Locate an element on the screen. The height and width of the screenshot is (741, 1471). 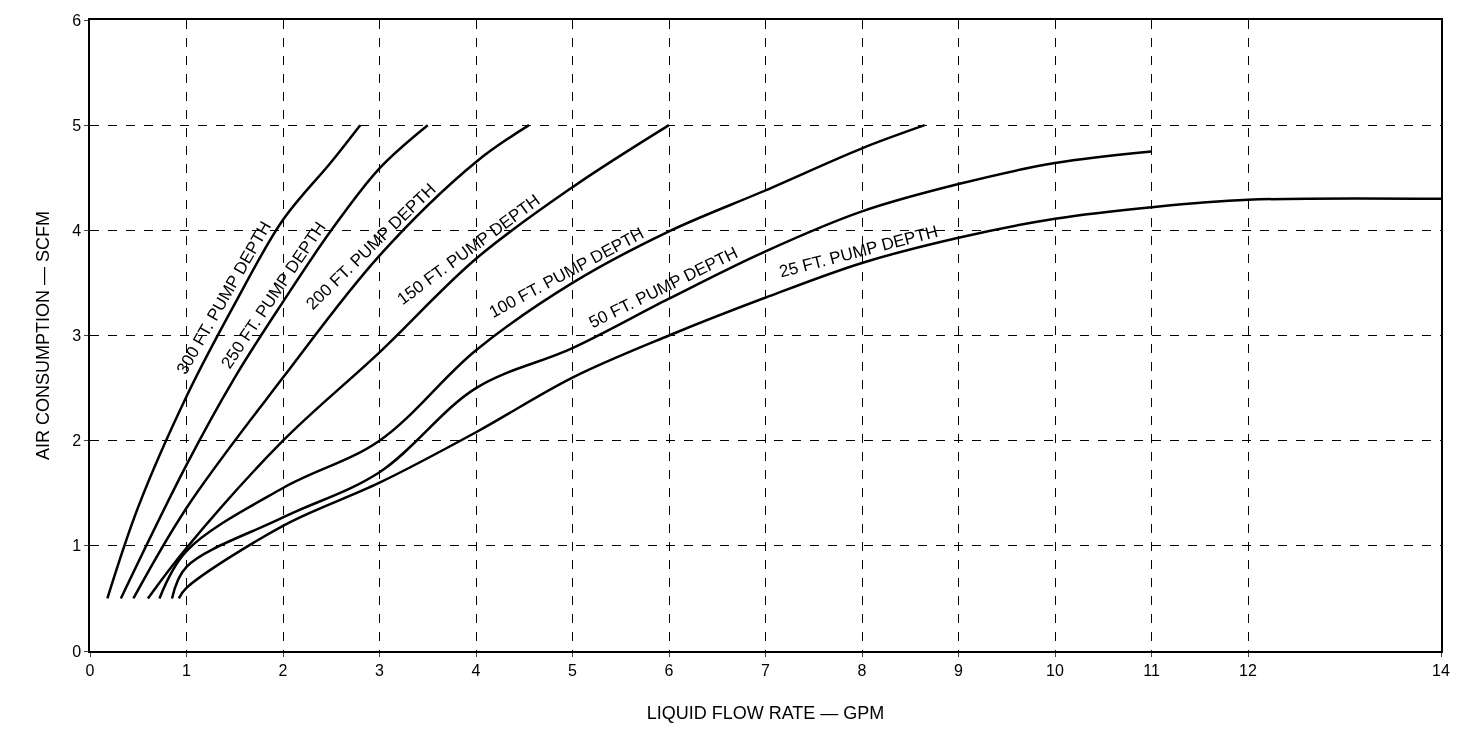
x-tick-label: 5 is located at coordinates (573, 670).